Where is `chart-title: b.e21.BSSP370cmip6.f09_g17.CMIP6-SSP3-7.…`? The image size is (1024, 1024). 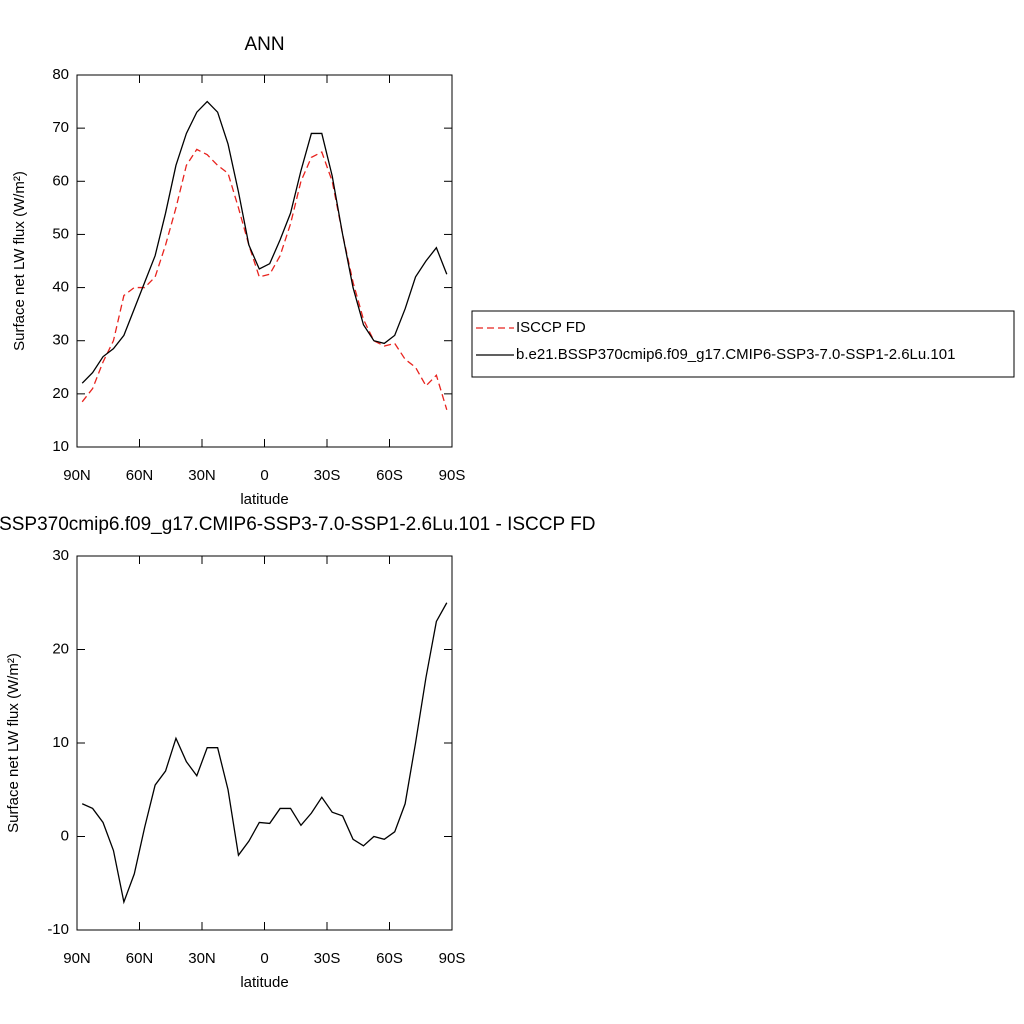
chart-title: b.e21.BSSP370cmip6.f09_g17.CMIP6-SSP3-7.… is located at coordinates (297, 524).